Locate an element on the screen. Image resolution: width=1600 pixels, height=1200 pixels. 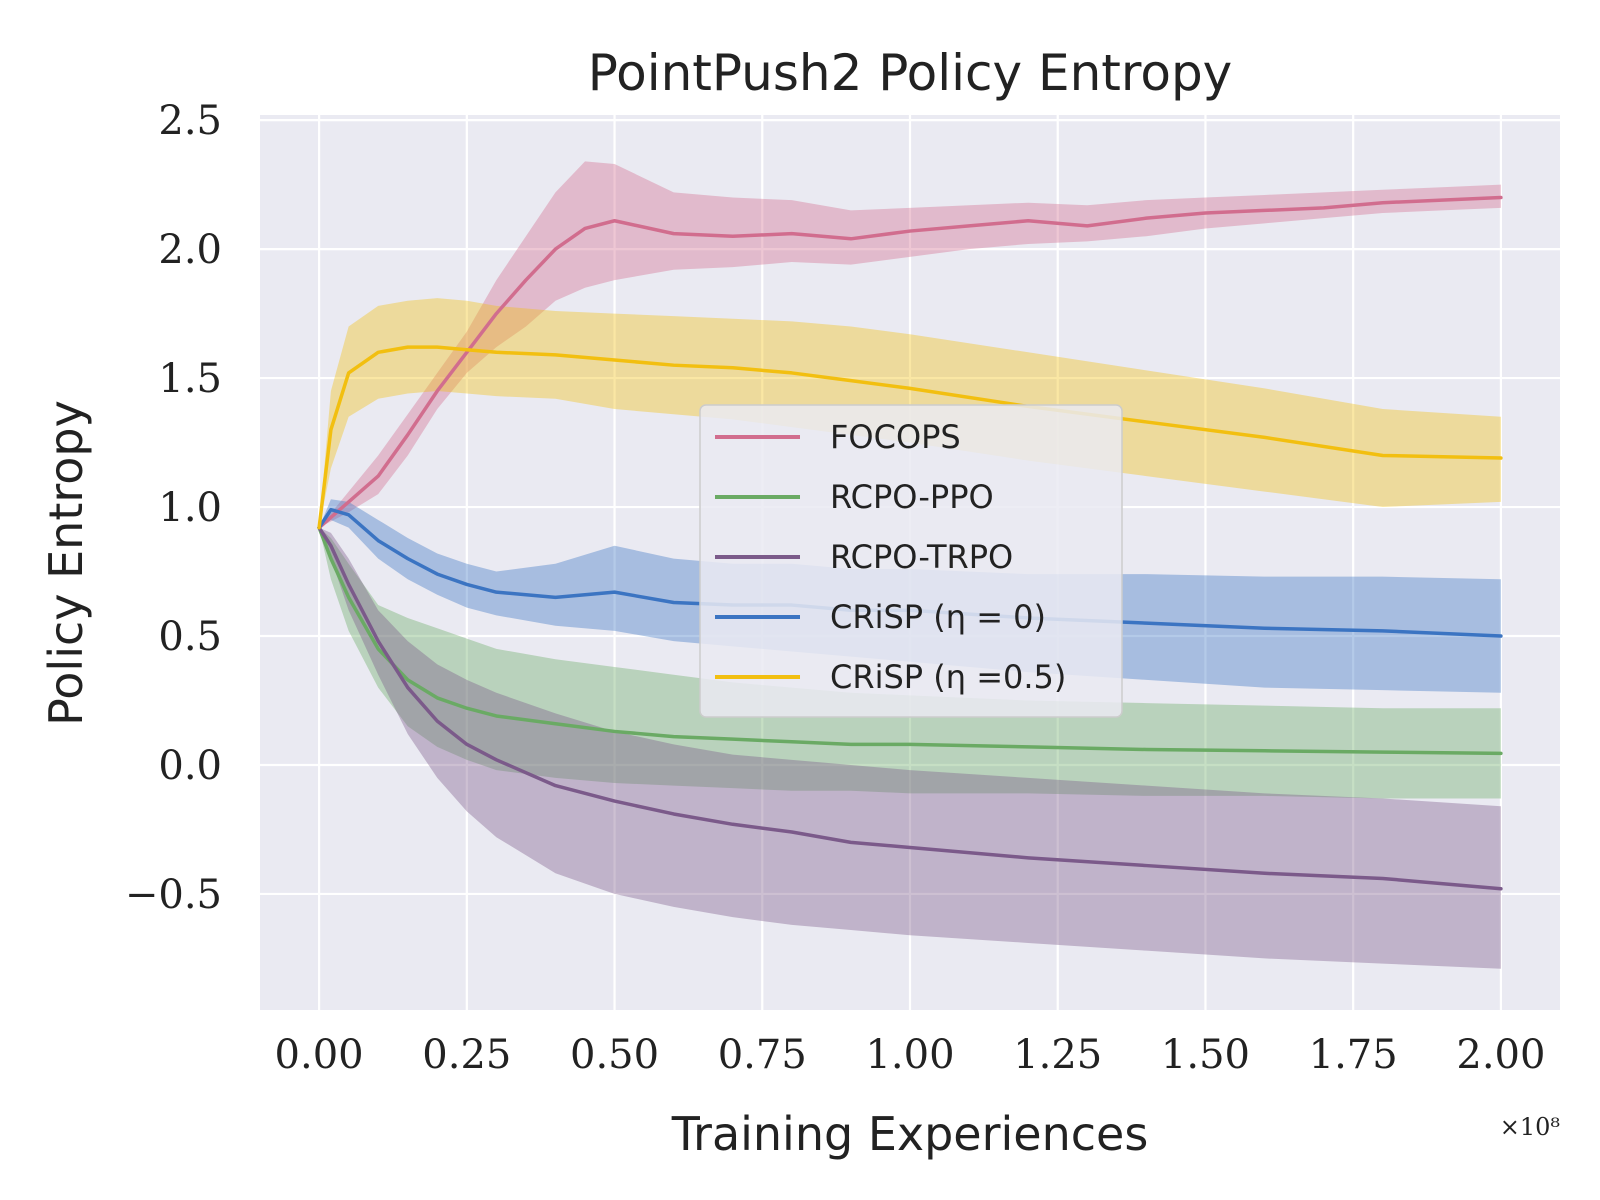
x-tick-label: 0.75 is located at coordinates (762, 1055).